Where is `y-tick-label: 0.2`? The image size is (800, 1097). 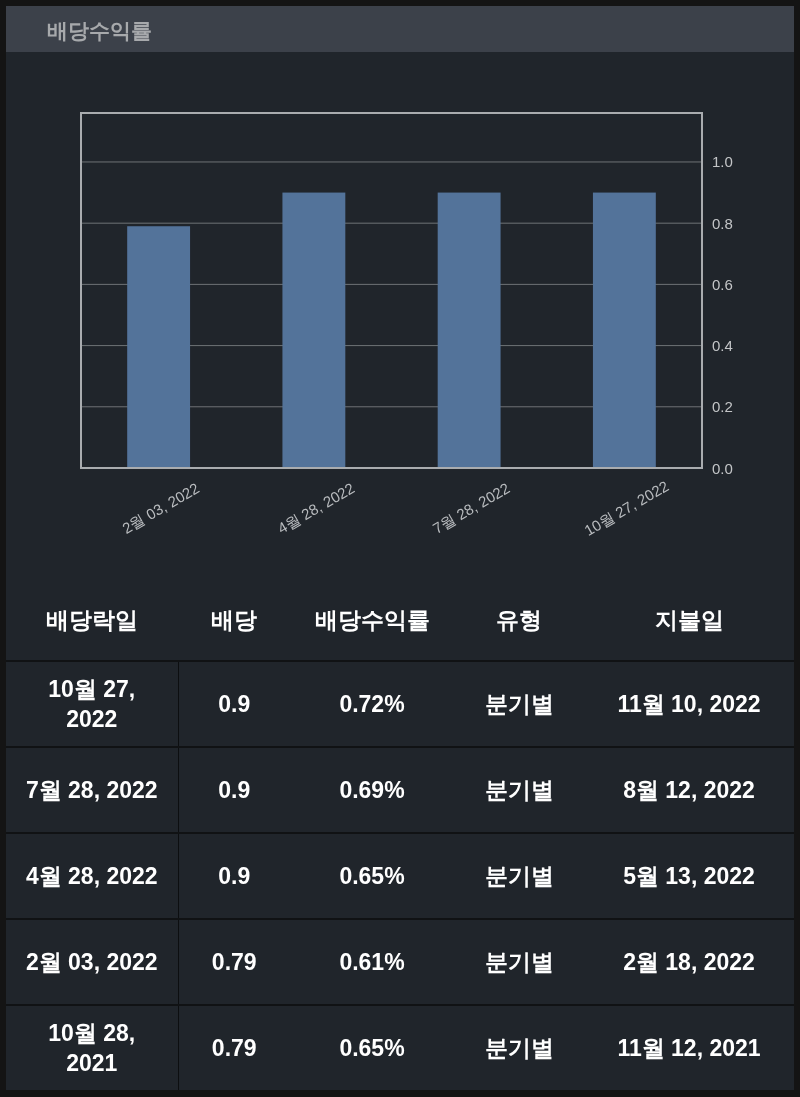
y-tick-label: 0.2 is located at coordinates (722, 407).